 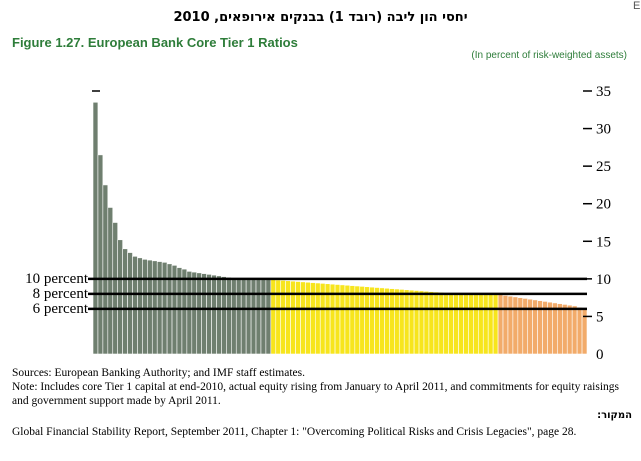 What do you see at coordinates (603, 92) in the screenshot?
I see `y-tick-label: 35` at bounding box center [603, 92].